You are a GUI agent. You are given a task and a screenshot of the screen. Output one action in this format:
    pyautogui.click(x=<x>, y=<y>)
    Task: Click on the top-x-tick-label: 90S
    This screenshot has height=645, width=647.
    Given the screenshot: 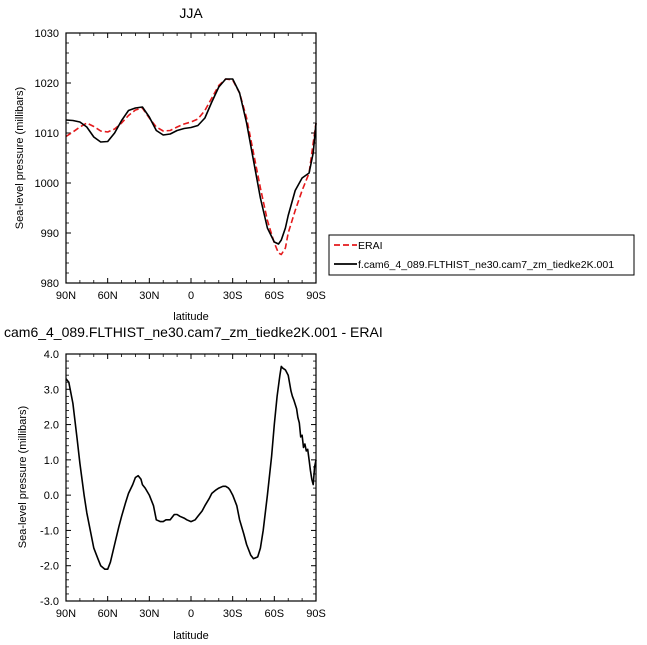 What is the action you would take?
    pyautogui.click(x=316, y=296)
    